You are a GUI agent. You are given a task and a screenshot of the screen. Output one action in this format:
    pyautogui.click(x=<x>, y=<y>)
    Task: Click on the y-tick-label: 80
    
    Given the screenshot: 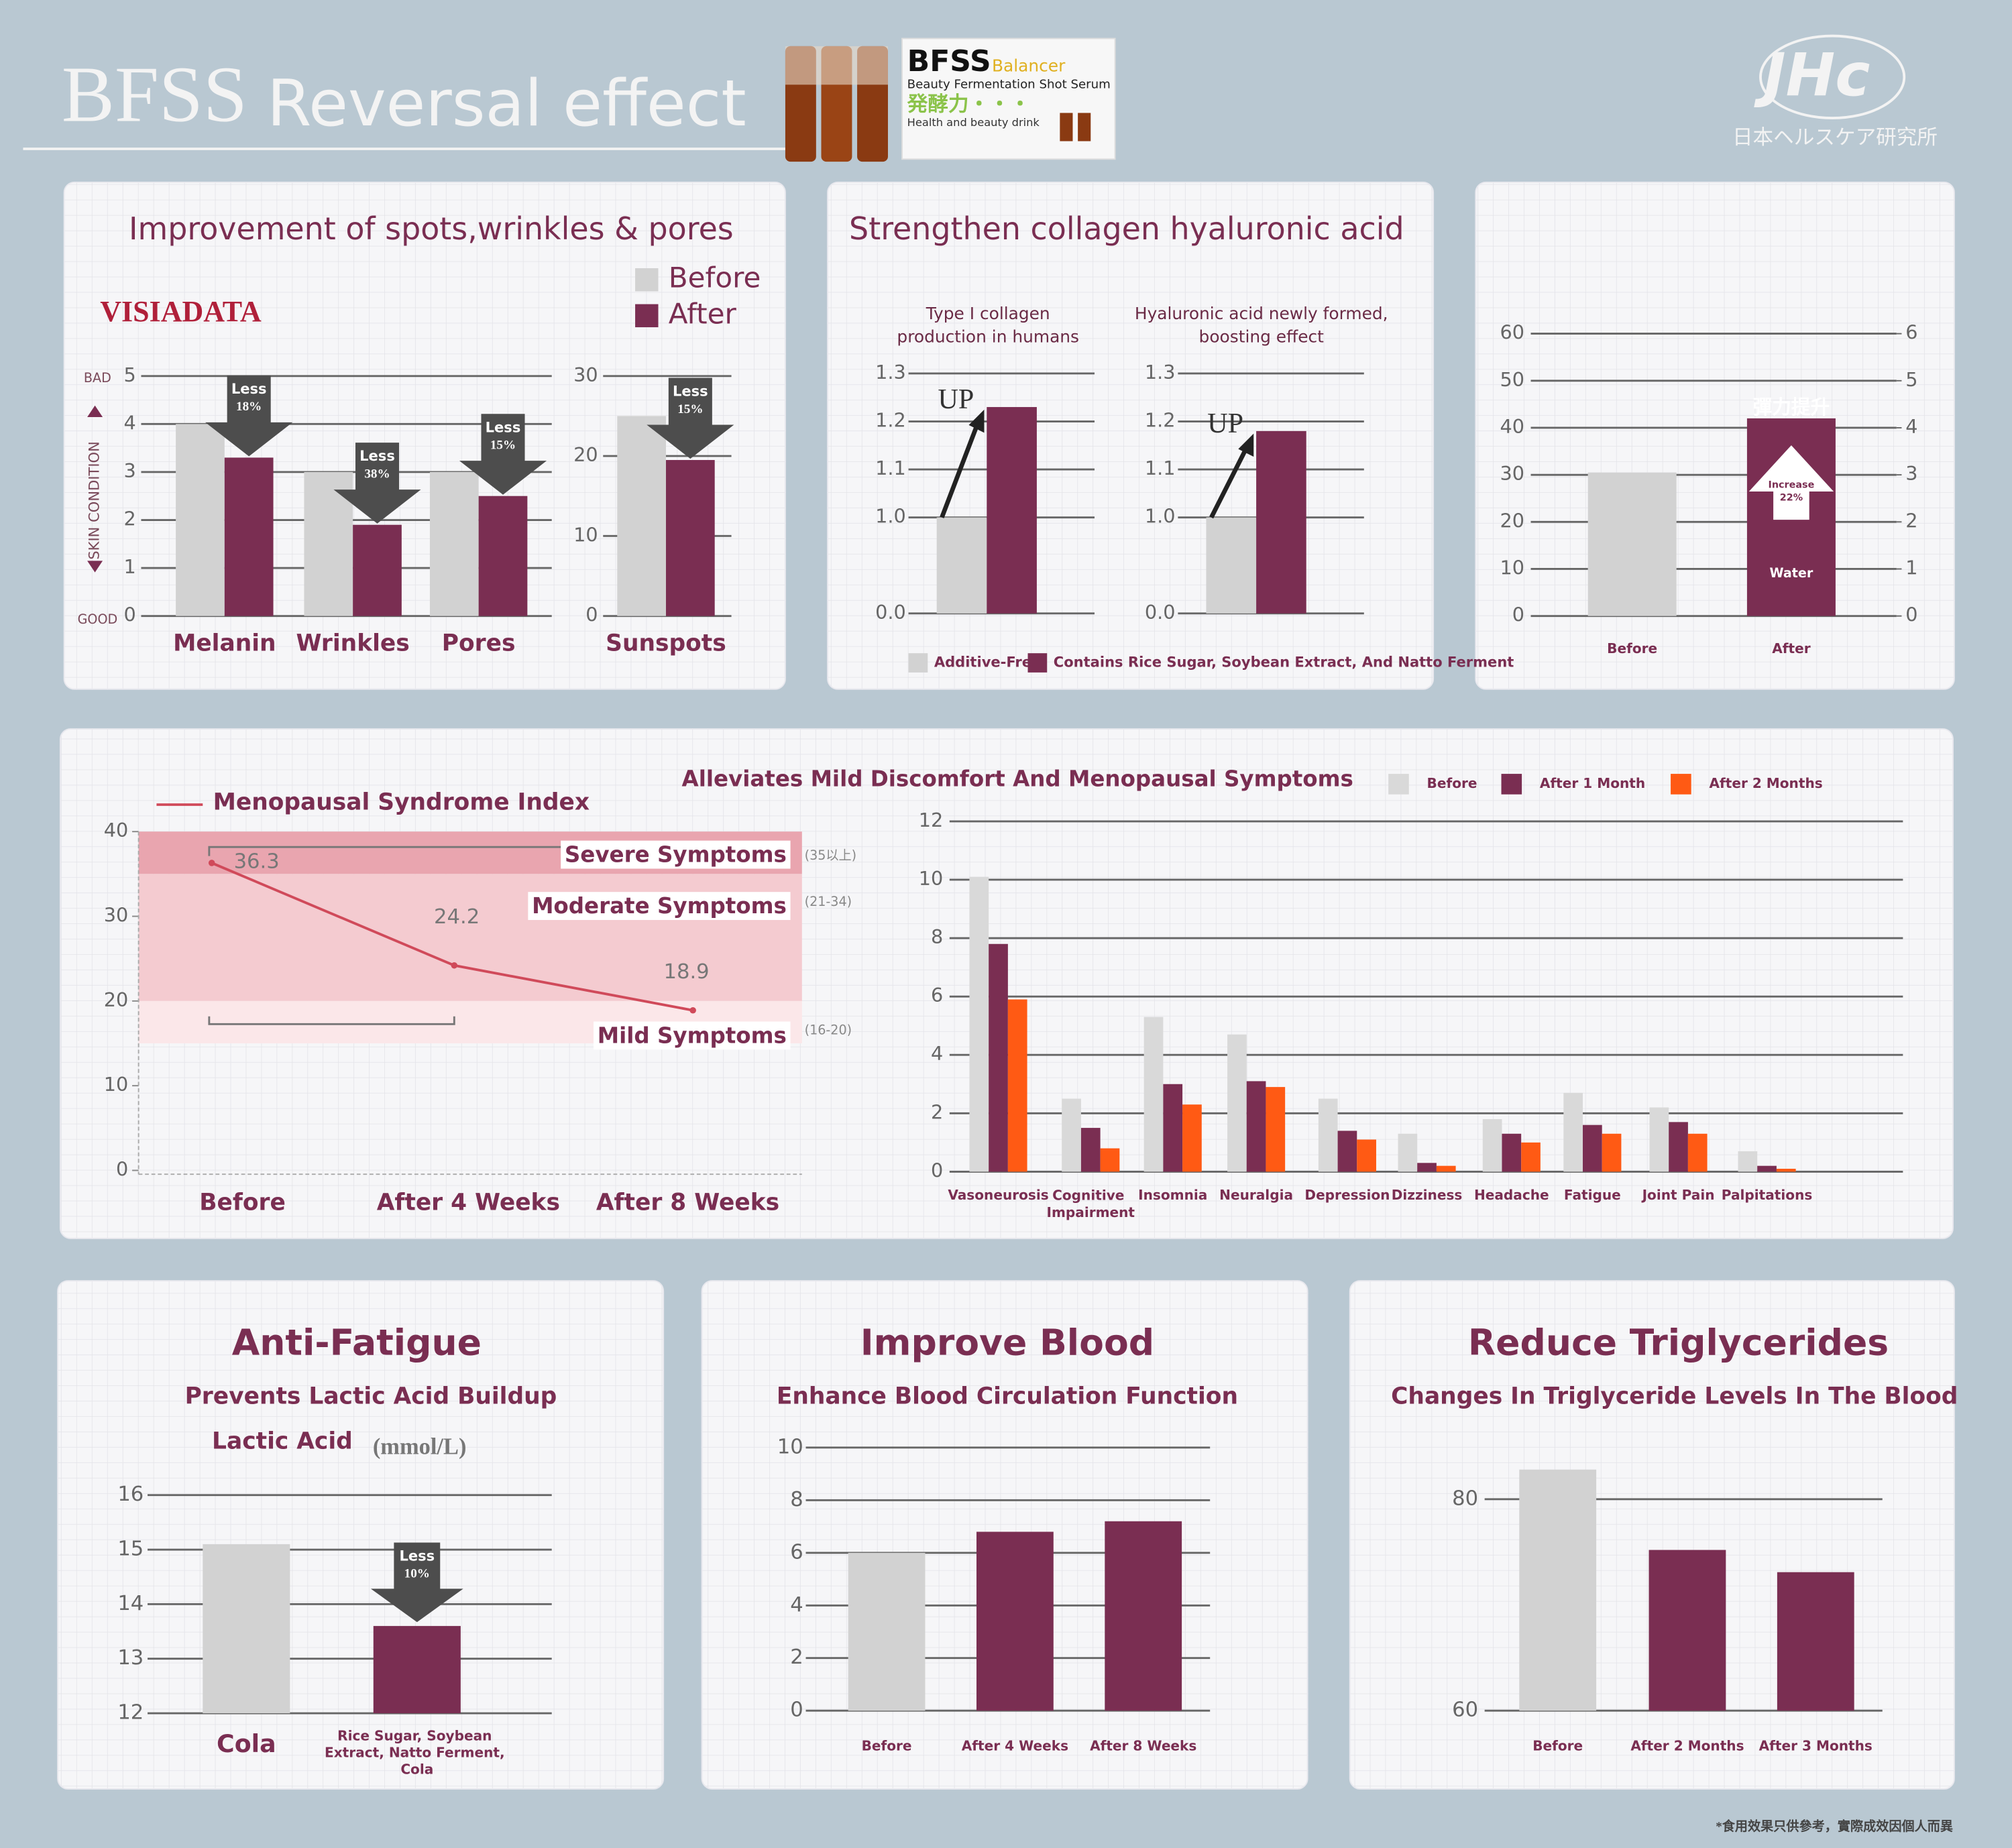 What is the action you would take?
    pyautogui.click(x=1465, y=1498)
    